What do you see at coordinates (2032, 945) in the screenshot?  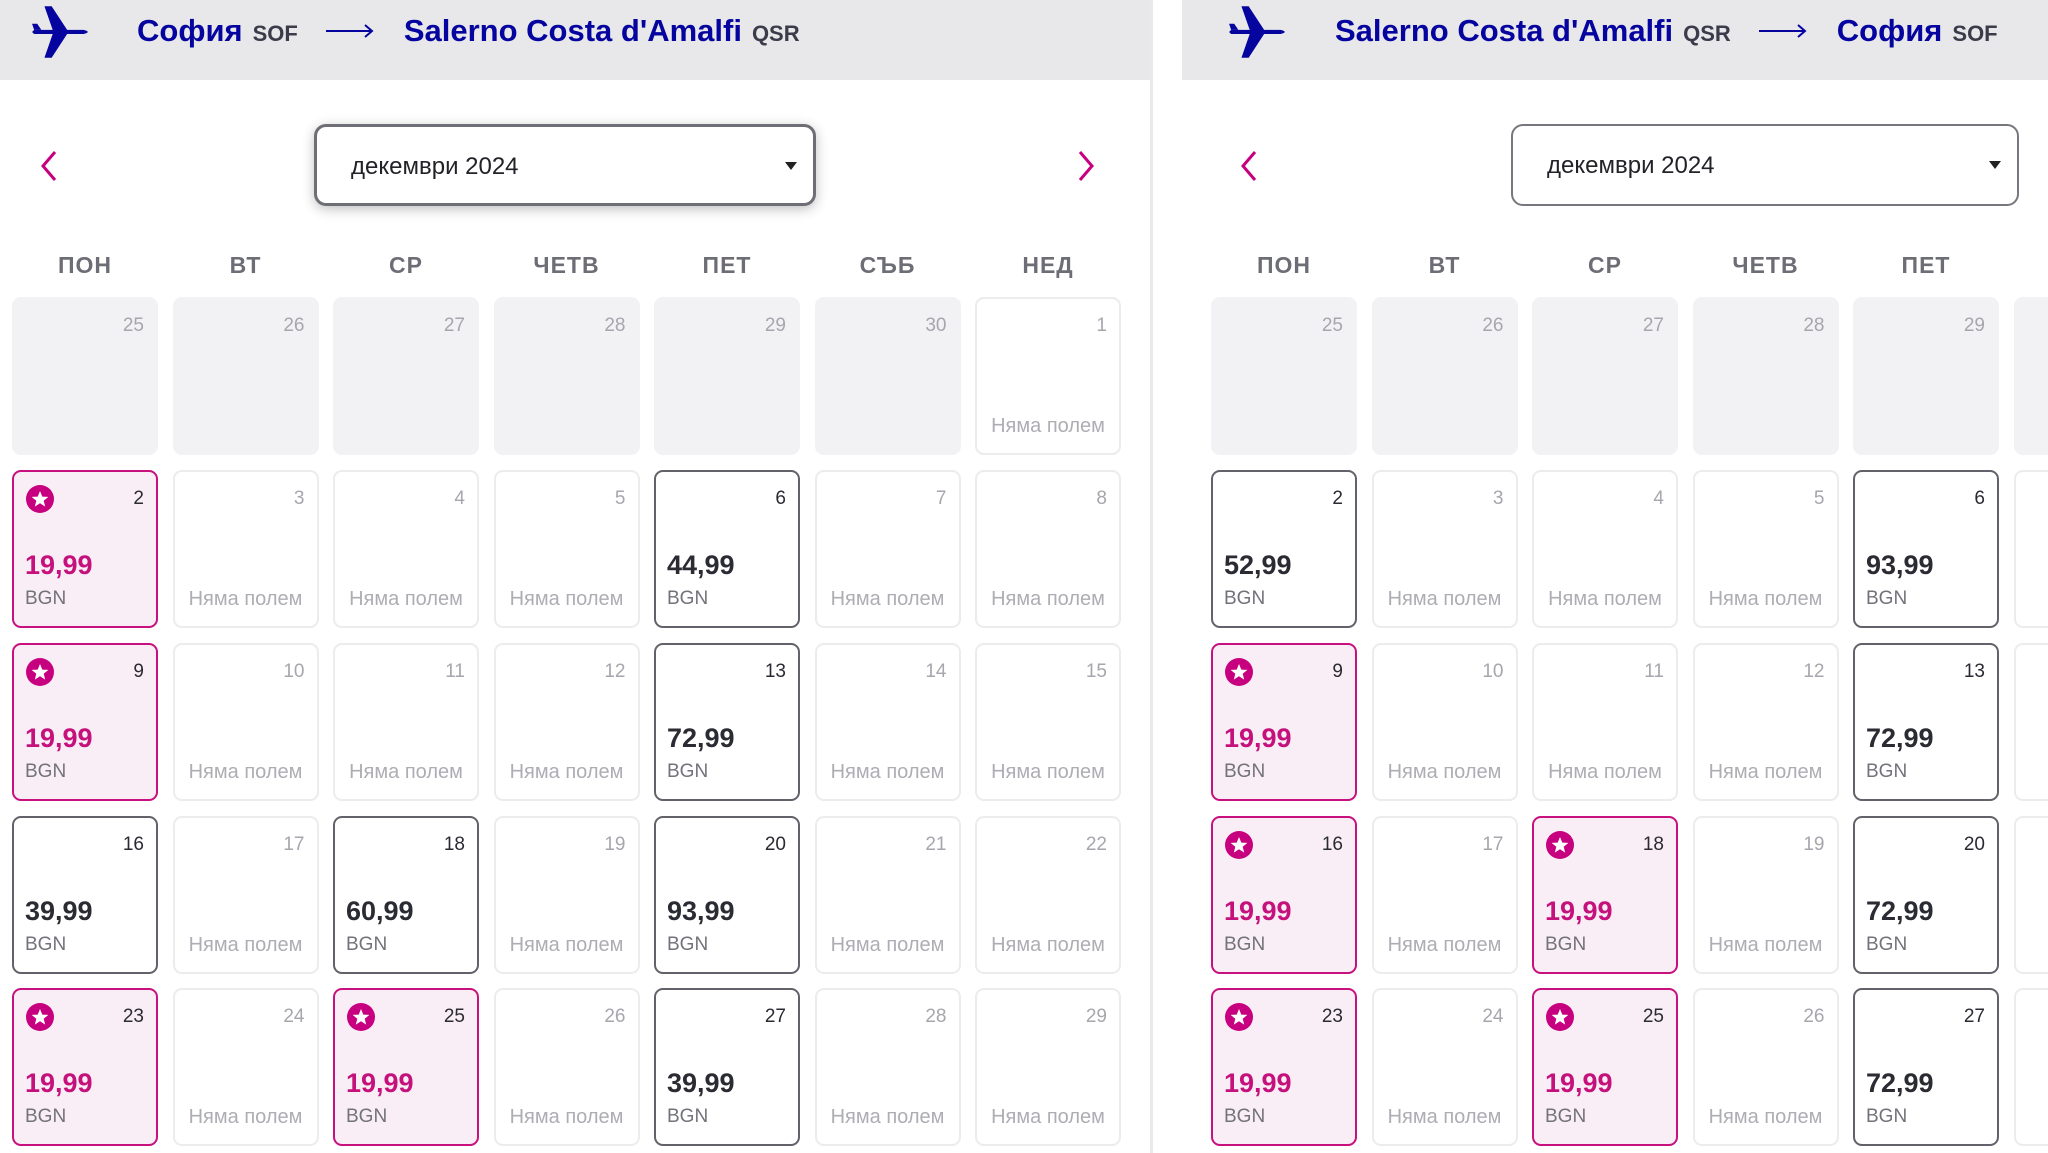 I see `no-flights-label: Ня` at bounding box center [2032, 945].